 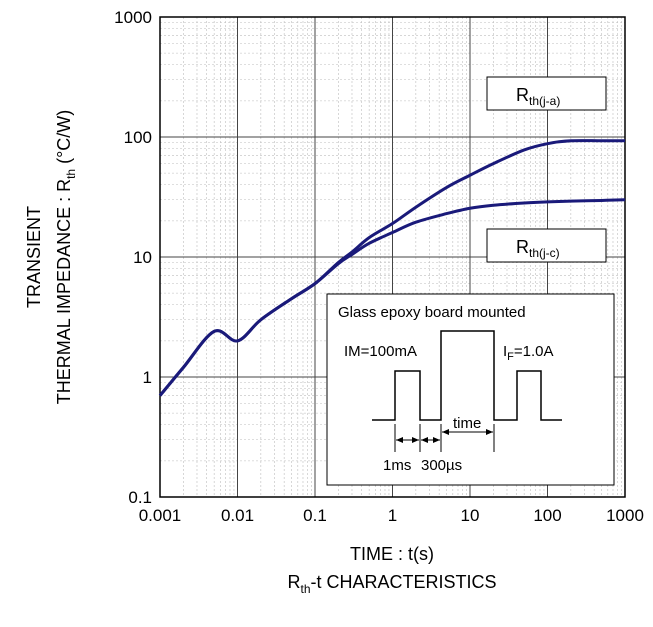 I want to click on y-tick-label: 0.1, so click(x=140, y=497).